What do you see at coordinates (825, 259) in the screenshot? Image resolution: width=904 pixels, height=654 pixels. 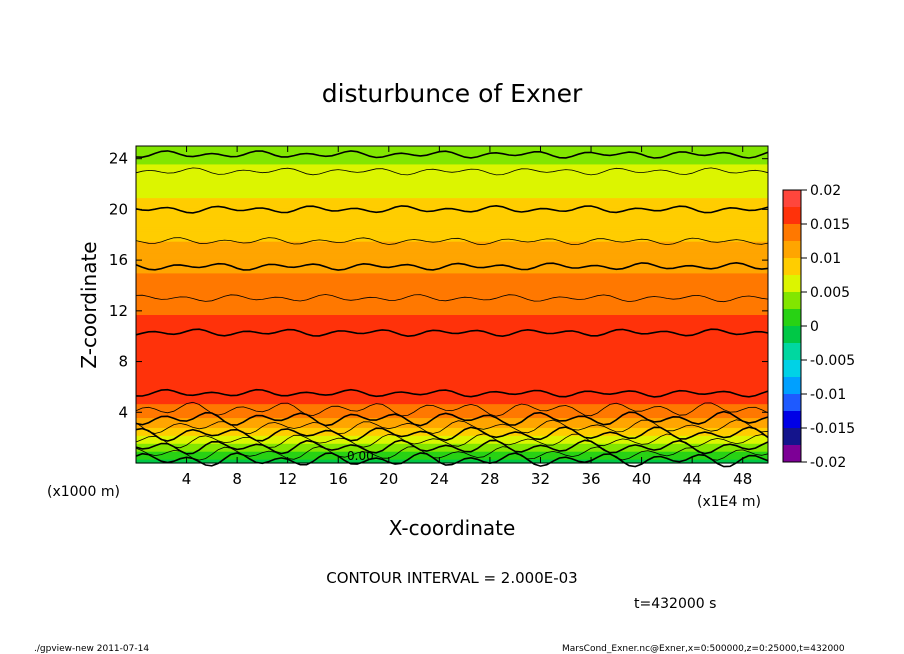 I see `colorbar-tick-label: 0.01` at bounding box center [825, 259].